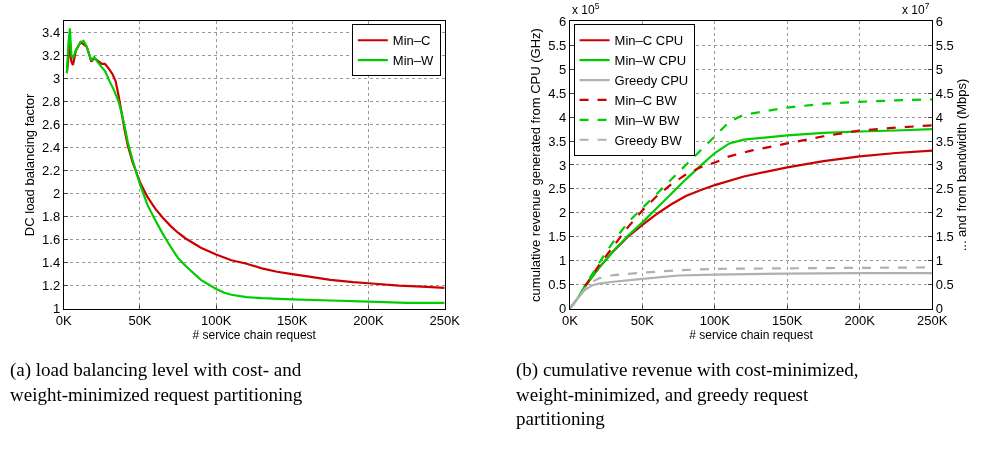 Image resolution: width=1003 pixels, height=452 pixels. I want to click on legend-label: Greedy BW, so click(648, 140).